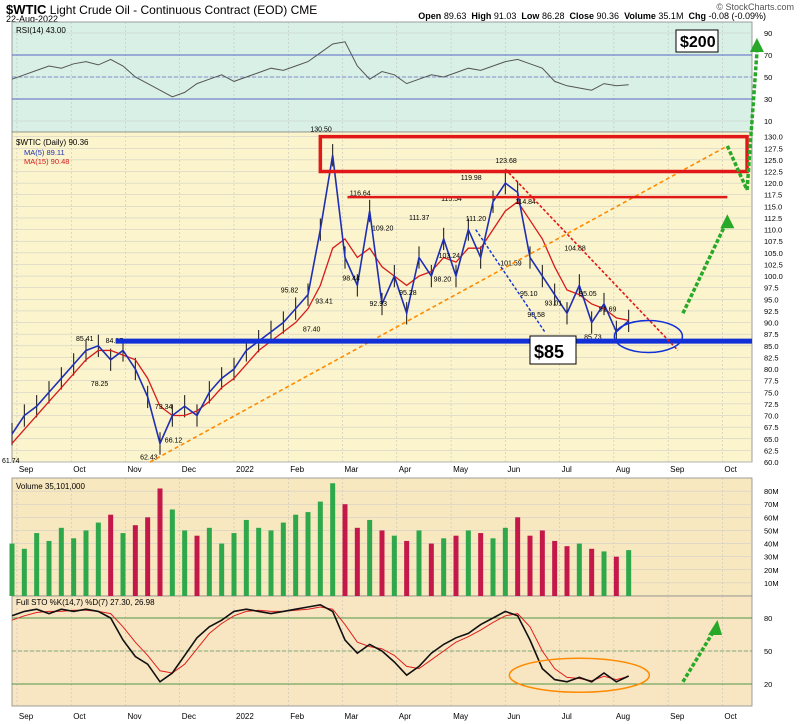  Describe the element at coordinates (771, 504) in the screenshot. I see `volume-y-tick-label: 70M` at that location.